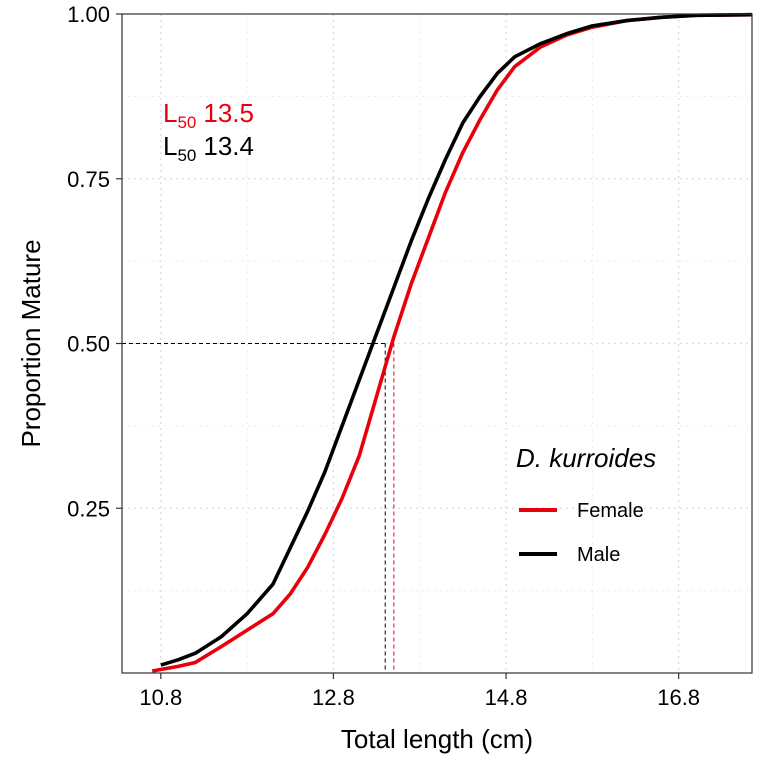 This screenshot has width=768, height=768. What do you see at coordinates (186, 155) in the screenshot?
I see `l50-male-subscript: 50` at bounding box center [186, 155].